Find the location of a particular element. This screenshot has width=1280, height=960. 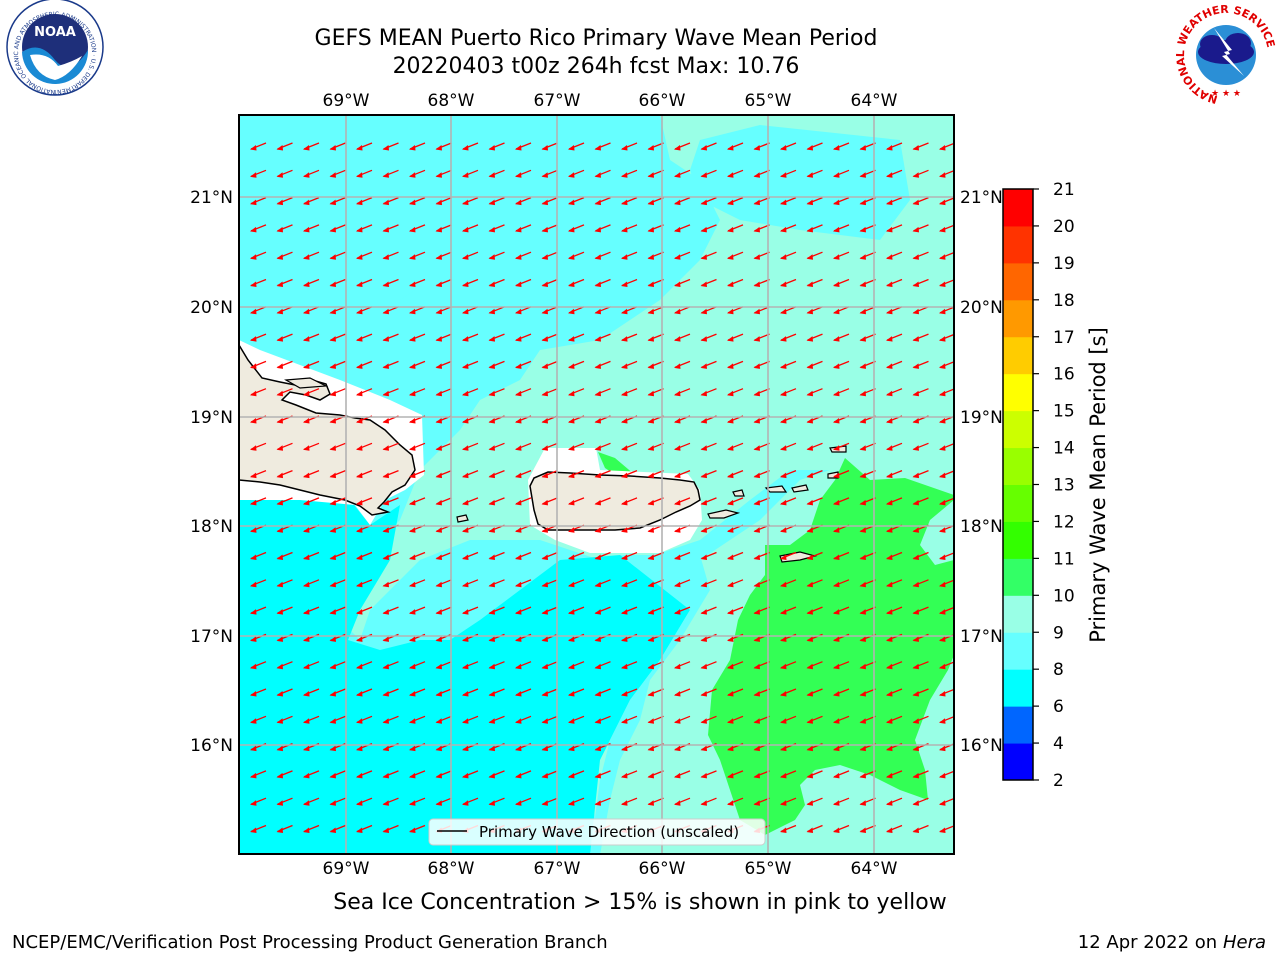

map-subtitle: 20220403 t00z 264h fcst Max: 10.76 is located at coordinates (596, 66).